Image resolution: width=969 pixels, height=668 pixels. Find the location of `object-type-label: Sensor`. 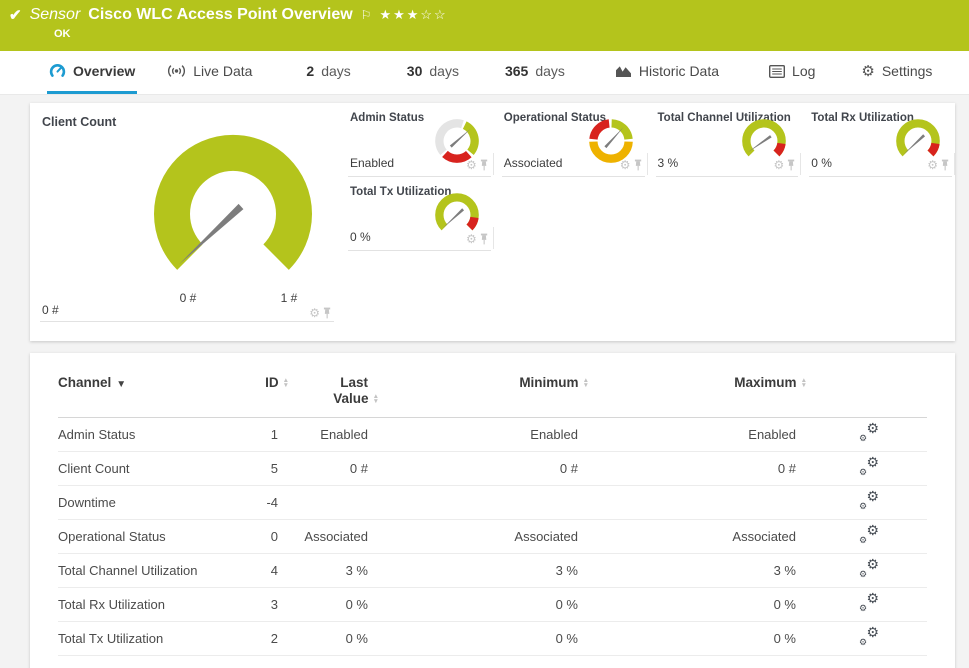

object-type-label: Sensor is located at coordinates (55, 14).